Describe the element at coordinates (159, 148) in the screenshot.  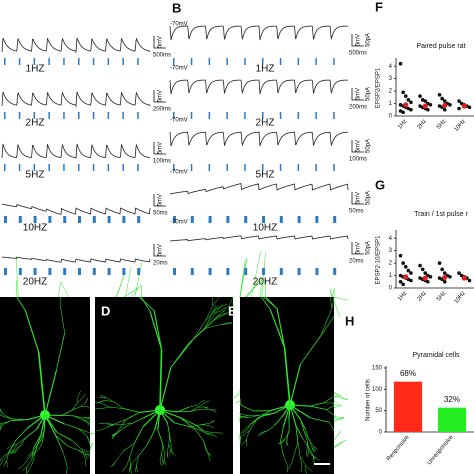
I see `scale-bar` at that location.